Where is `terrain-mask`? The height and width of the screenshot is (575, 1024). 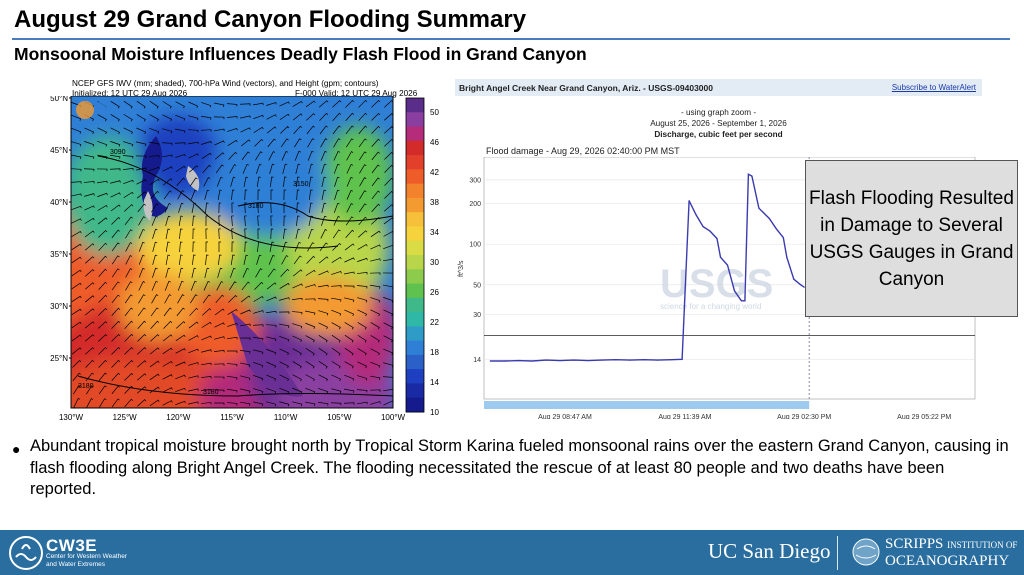 terrain-mask is located at coordinates (148, 206).